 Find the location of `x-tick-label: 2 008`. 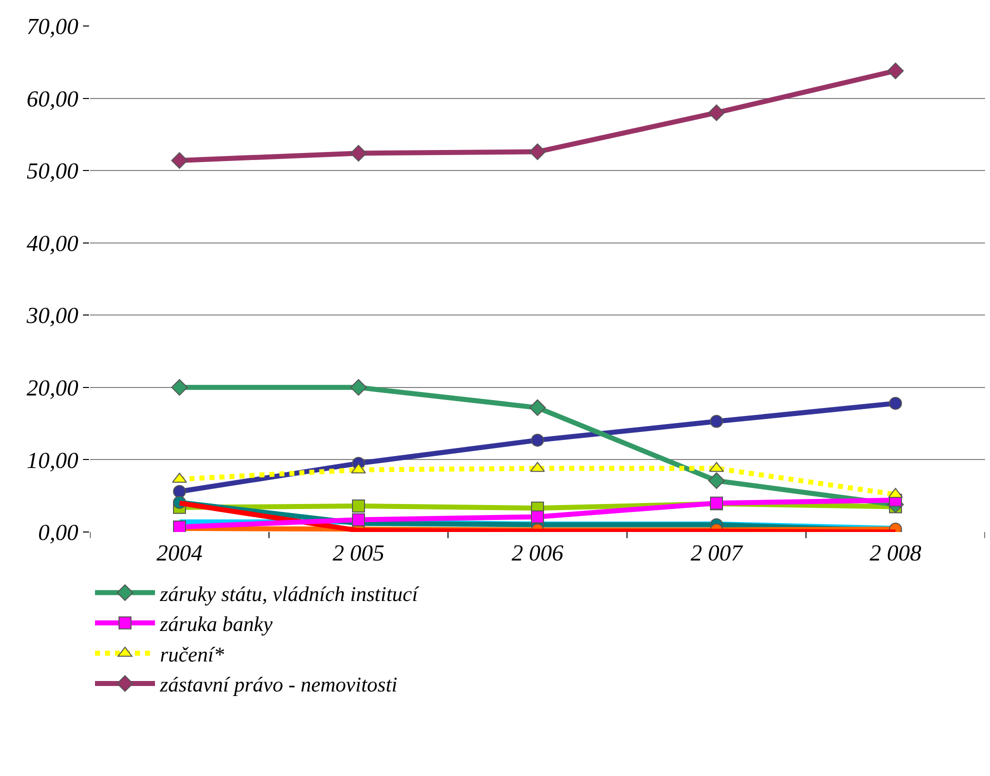

x-tick-label: 2 008 is located at coordinates (896, 553).